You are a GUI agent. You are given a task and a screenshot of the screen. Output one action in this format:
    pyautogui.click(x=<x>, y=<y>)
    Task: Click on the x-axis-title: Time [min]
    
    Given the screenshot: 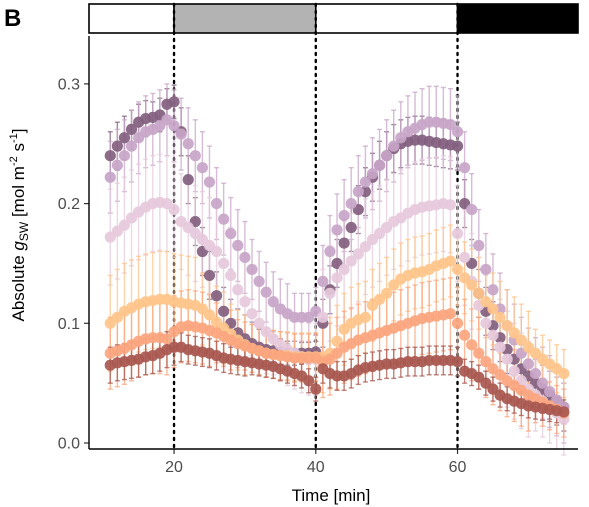 What is the action you would take?
    pyautogui.click(x=331, y=495)
    